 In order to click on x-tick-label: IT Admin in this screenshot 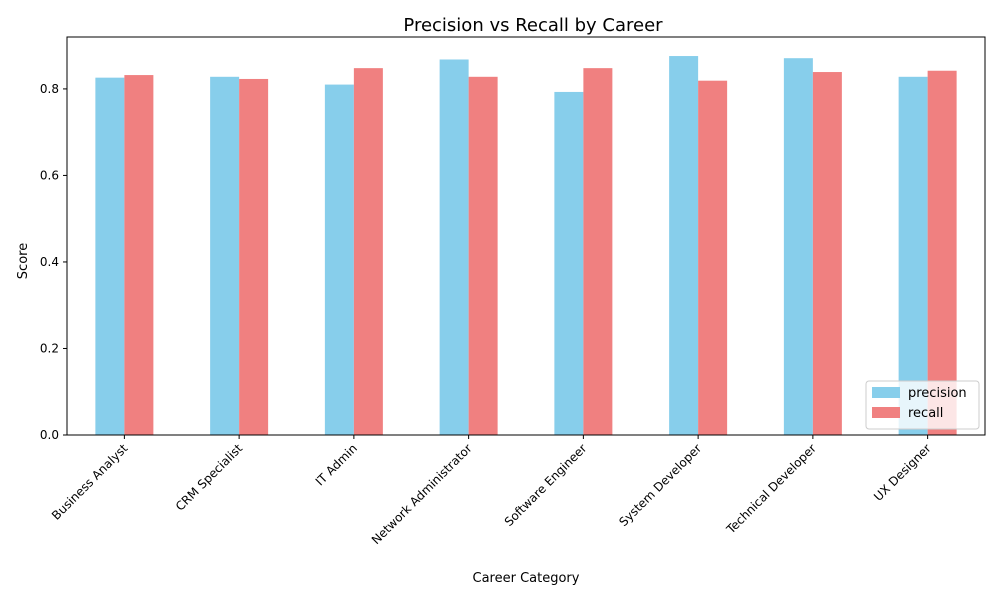, I will do `click(336, 464)`.